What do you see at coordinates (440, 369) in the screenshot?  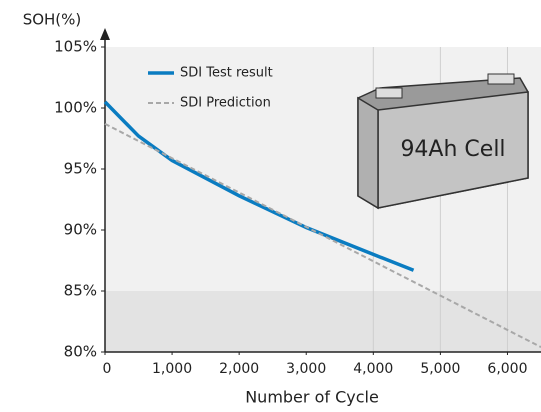 I see `x-tick-label: 5,000` at bounding box center [440, 369].